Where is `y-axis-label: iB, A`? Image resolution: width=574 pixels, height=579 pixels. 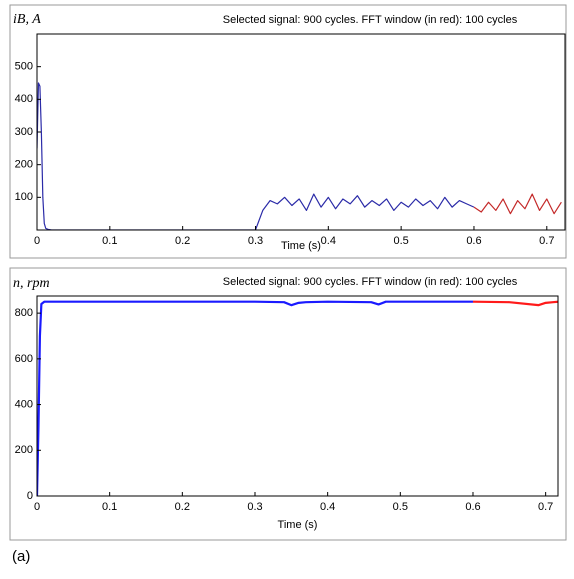
y-axis-label: iB, A is located at coordinates (27, 19).